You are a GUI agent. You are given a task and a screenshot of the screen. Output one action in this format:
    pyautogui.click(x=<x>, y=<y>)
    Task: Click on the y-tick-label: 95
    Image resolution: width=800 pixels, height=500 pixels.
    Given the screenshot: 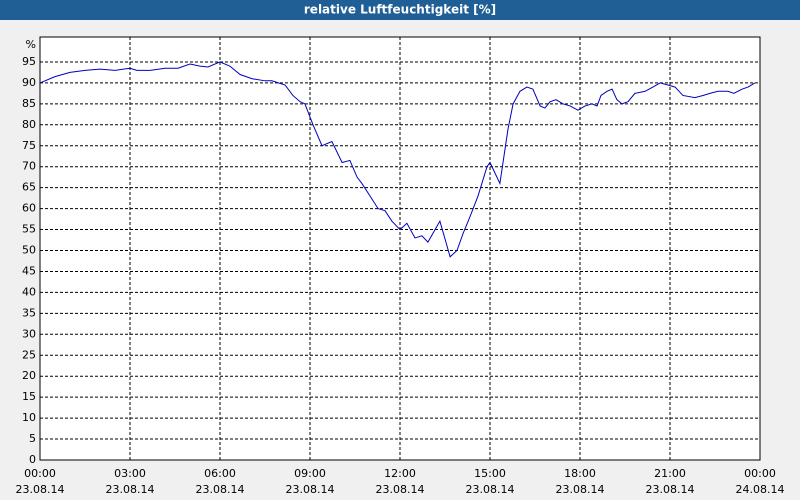 What is the action you would take?
    pyautogui.click(x=29, y=61)
    